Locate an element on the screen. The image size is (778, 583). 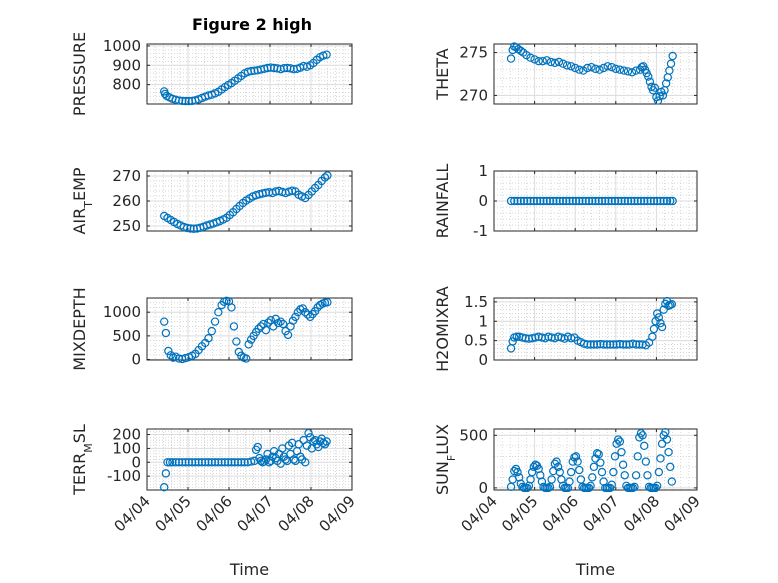
y-axis-label: RAINFALL is located at coordinates (442, 201).